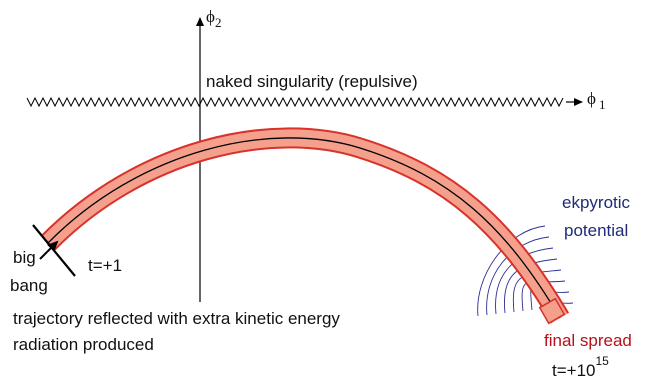 This screenshot has height=388, width=666. I want to click on big-bang-label-line2: bang, so click(29, 285).